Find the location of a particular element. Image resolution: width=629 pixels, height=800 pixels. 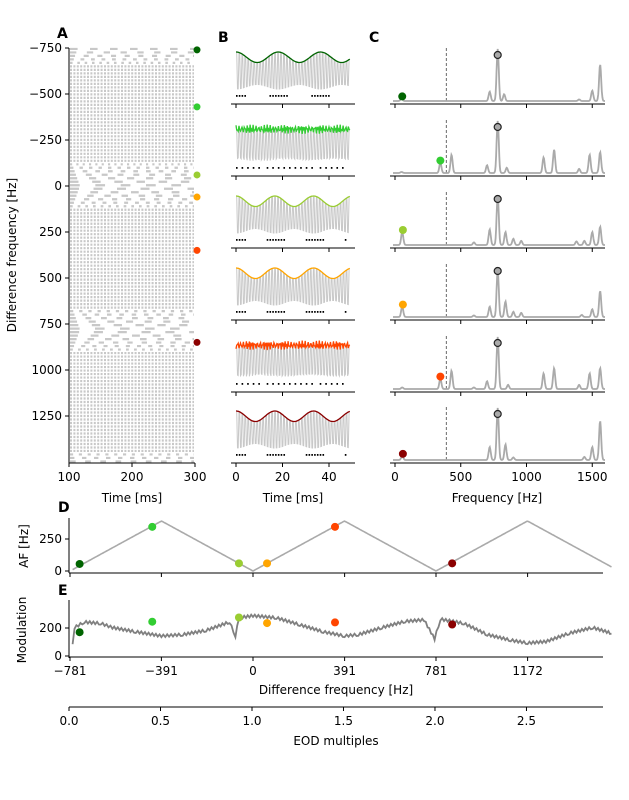

panel-c-xtick-label: 1000 is located at coordinates (526, 477).